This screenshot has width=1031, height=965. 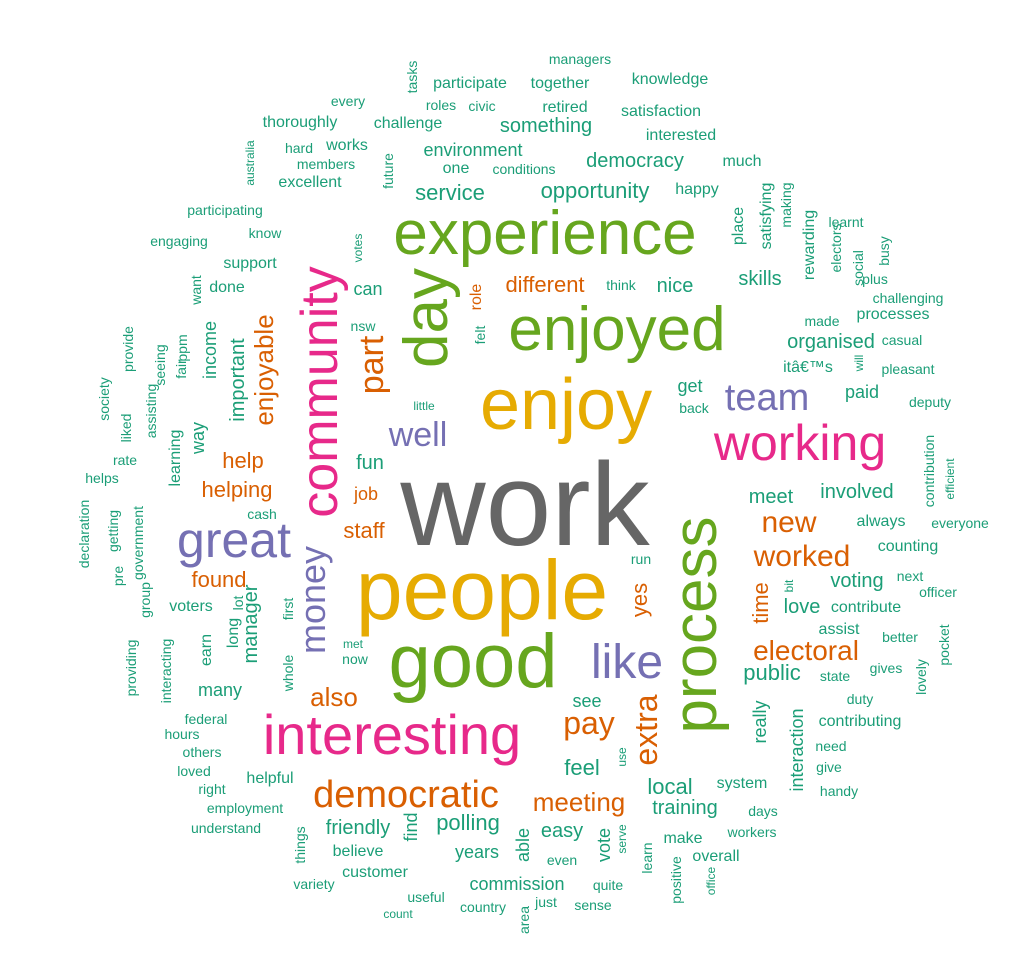 What do you see at coordinates (716, 856) in the screenshot?
I see `cloud-word: overall` at bounding box center [716, 856].